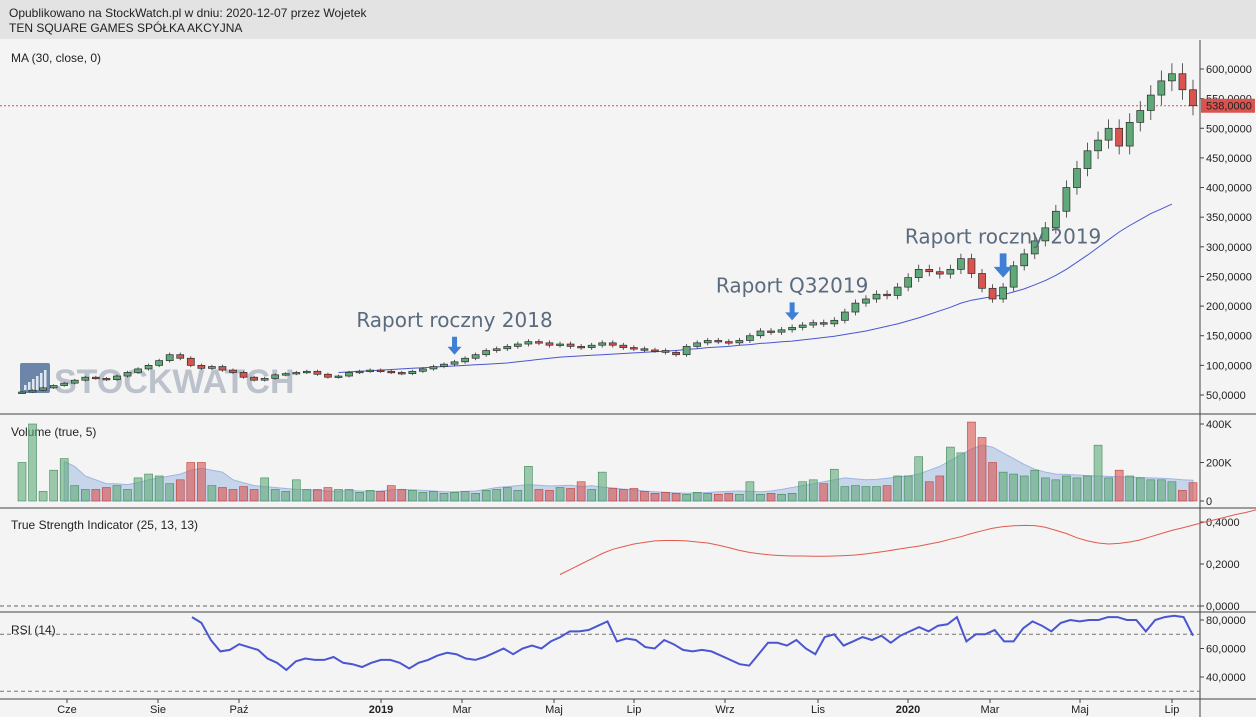 The width and height of the screenshot is (1256, 717). I want to click on price-tick-label: 250,0000, so click(1229, 277).